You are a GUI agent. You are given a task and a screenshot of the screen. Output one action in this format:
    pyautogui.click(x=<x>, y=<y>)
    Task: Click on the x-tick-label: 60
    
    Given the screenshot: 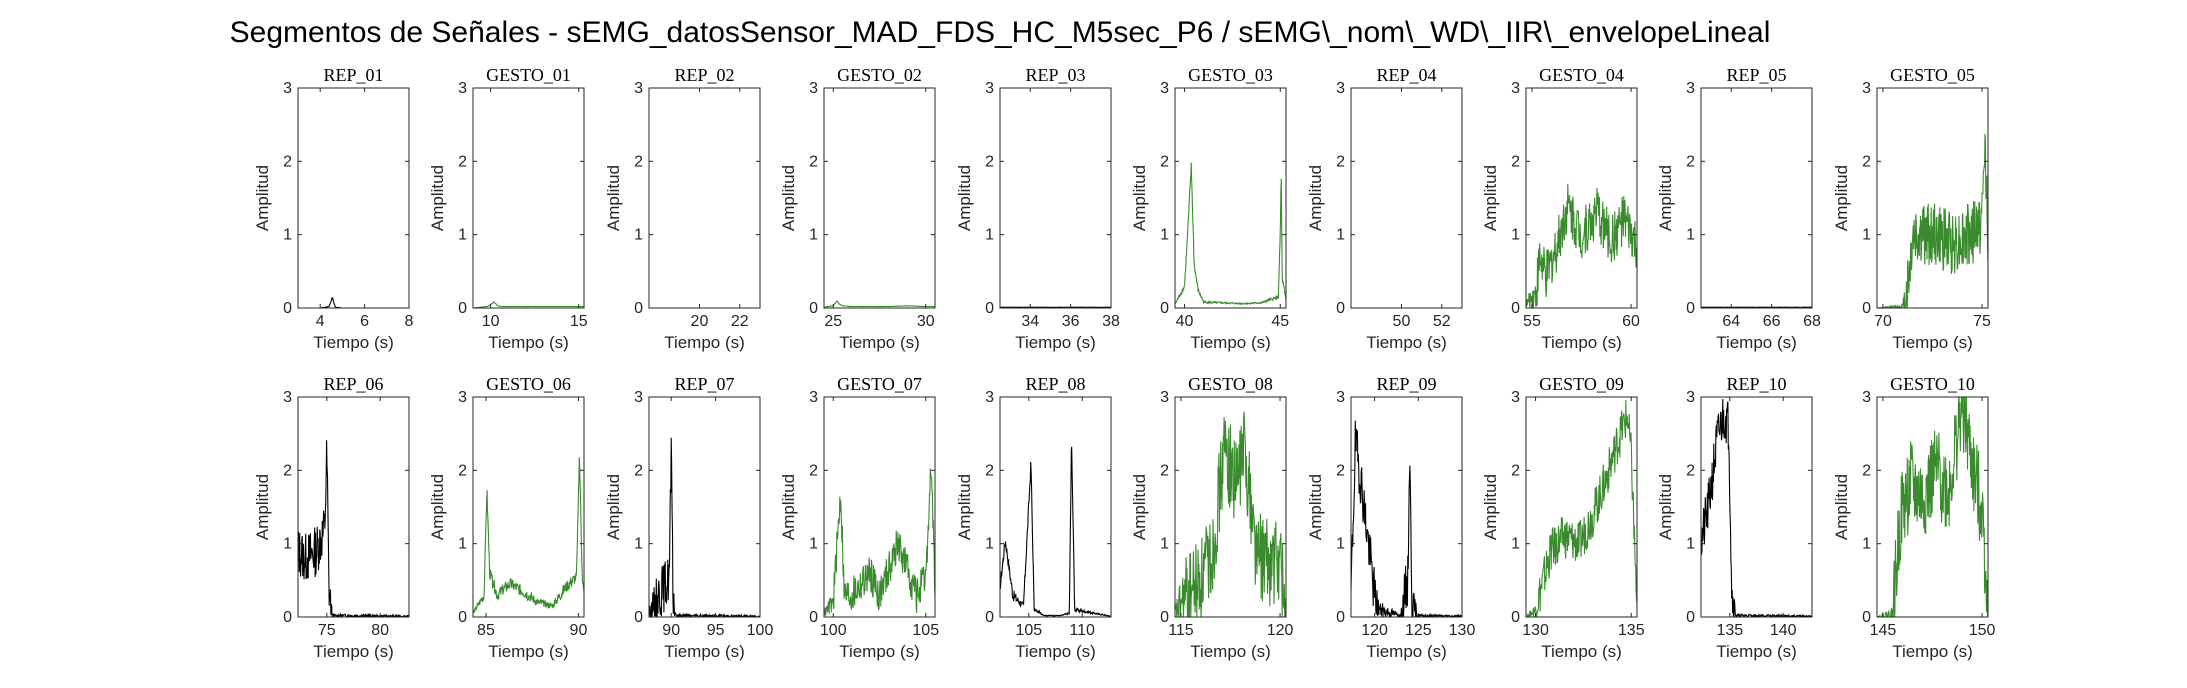 What is the action you would take?
    pyautogui.click(x=1631, y=321)
    